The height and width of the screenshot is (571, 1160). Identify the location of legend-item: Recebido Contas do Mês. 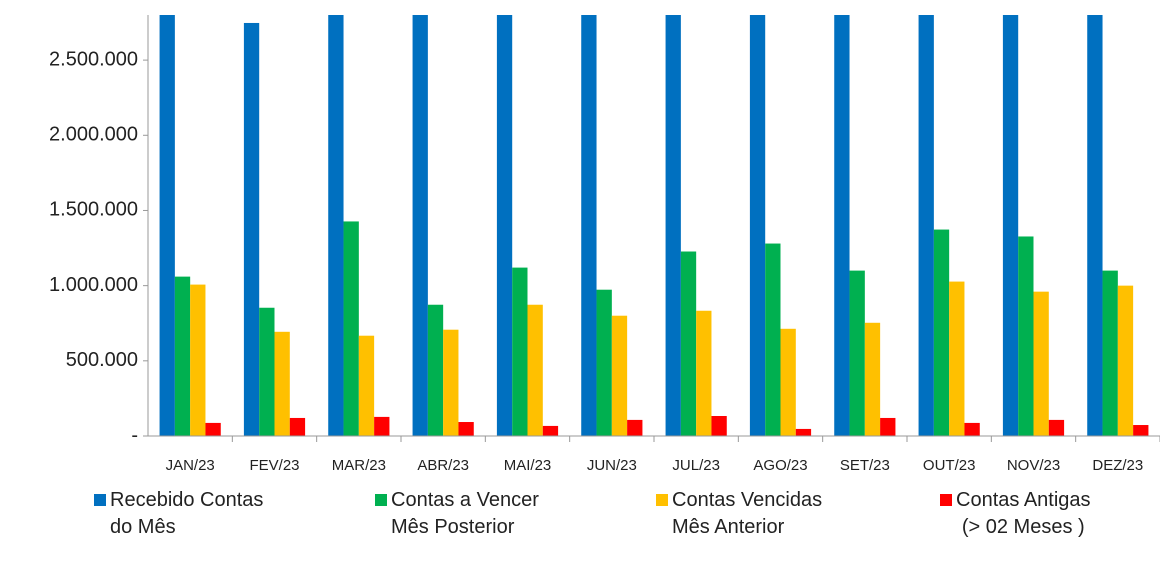
(178, 514).